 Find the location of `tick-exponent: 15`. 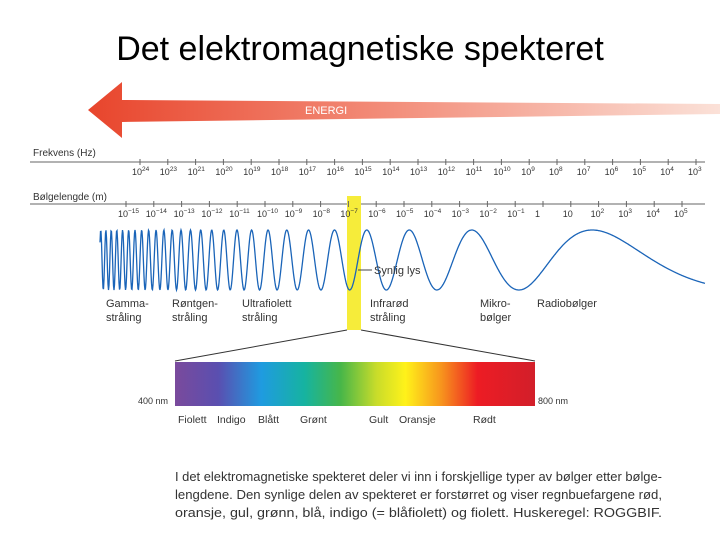

tick-exponent: 15 is located at coordinates (368, 169).